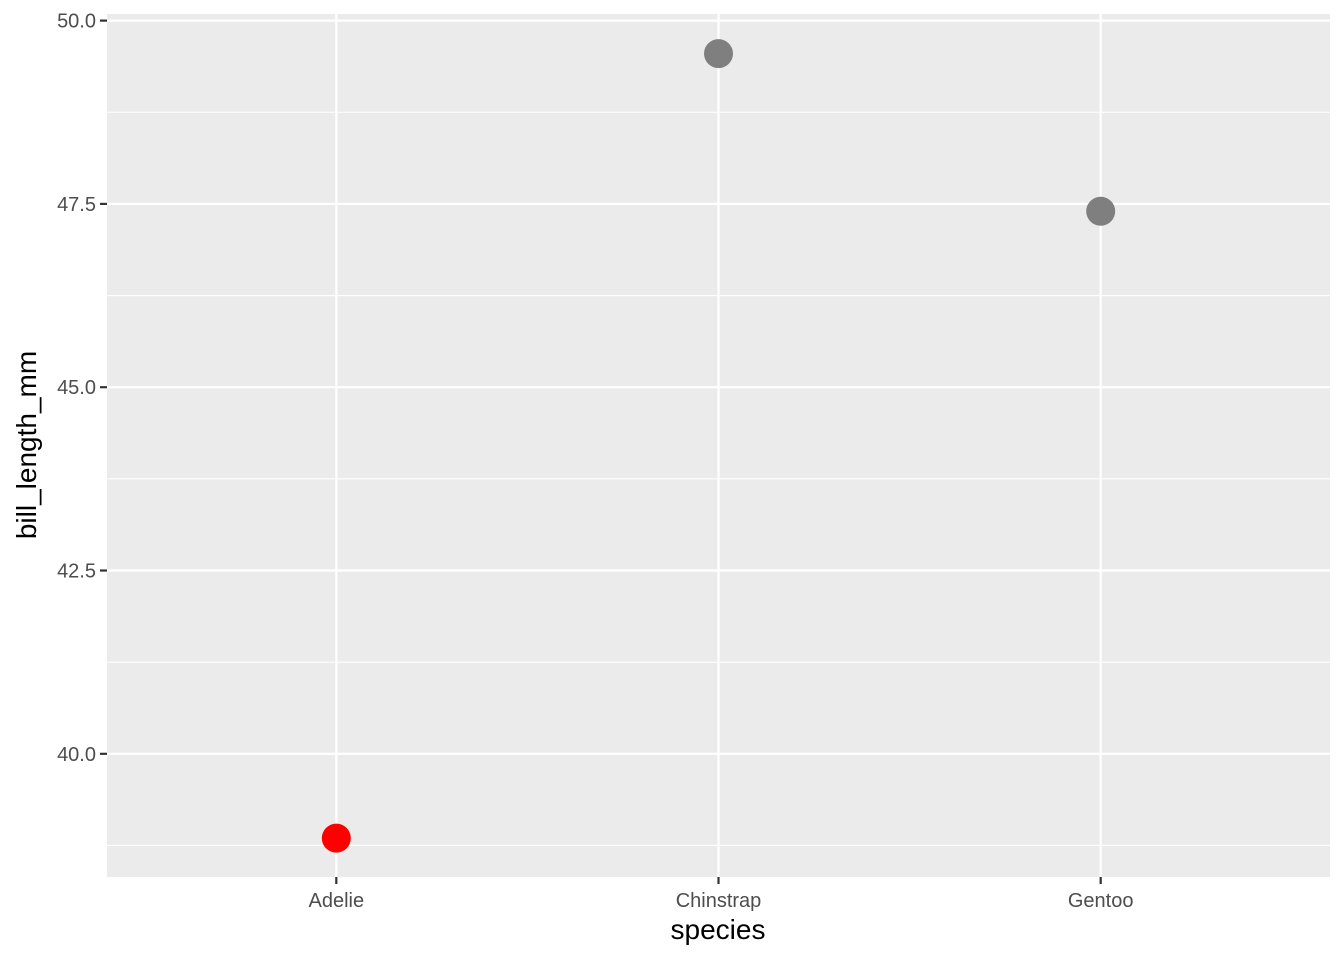  Describe the element at coordinates (337, 901) in the screenshot. I see `x-tick-label: Adelie` at that location.